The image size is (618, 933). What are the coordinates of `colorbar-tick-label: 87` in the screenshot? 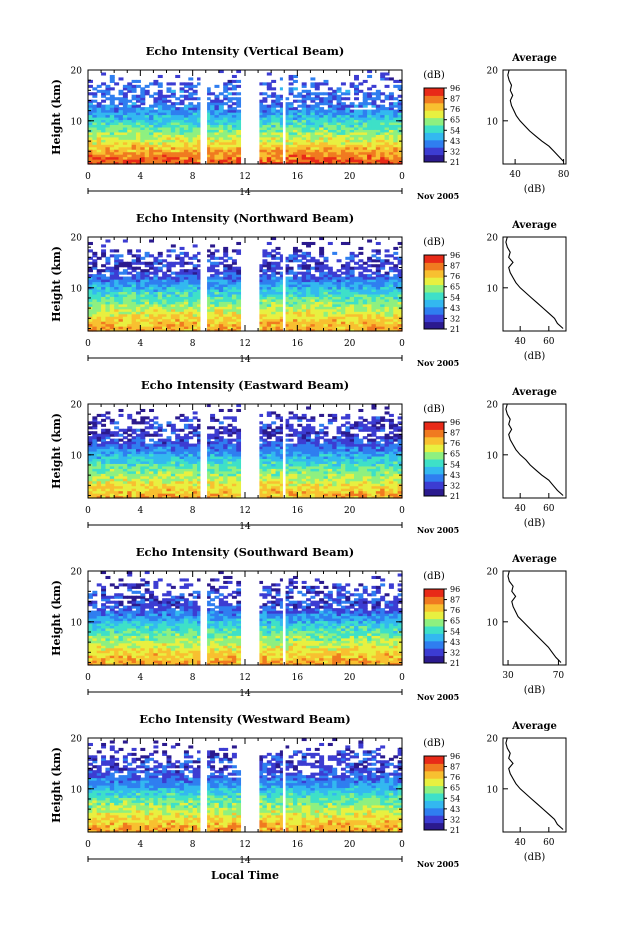 It's located at (455, 266).